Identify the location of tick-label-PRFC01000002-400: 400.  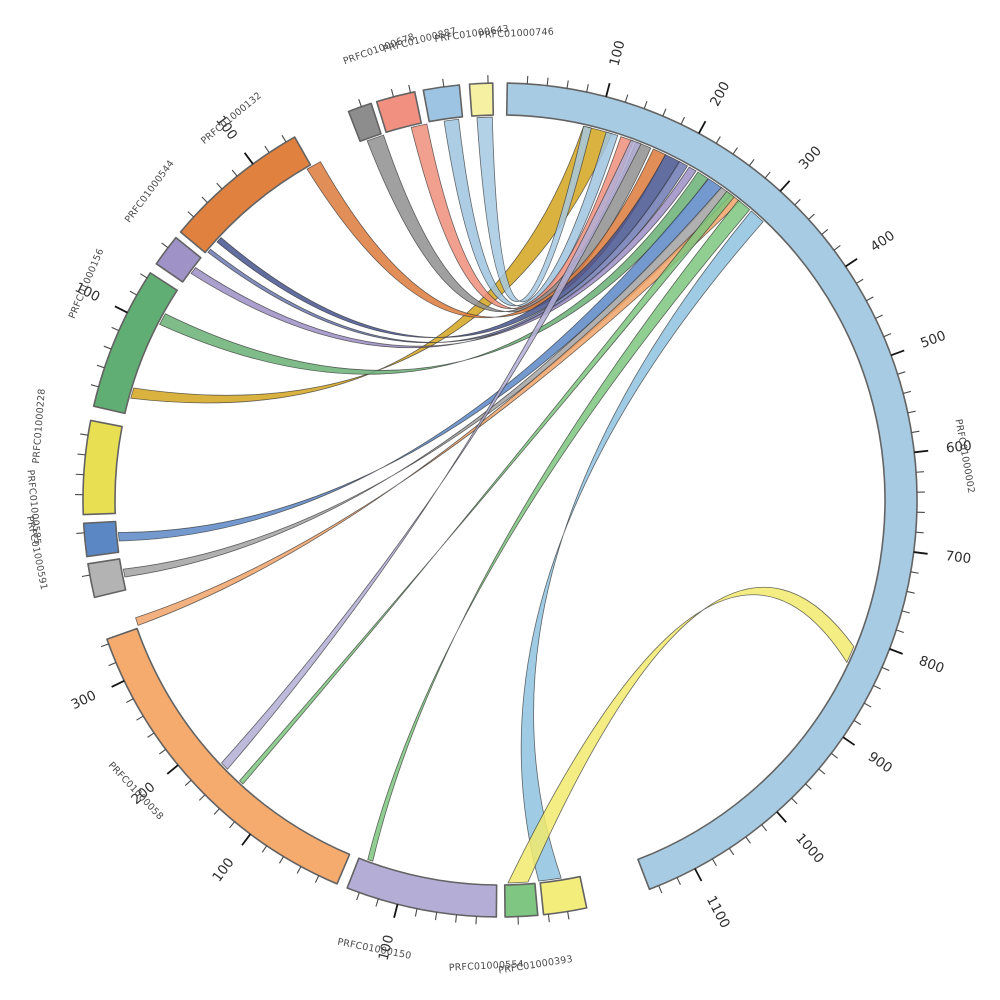
(883, 242).